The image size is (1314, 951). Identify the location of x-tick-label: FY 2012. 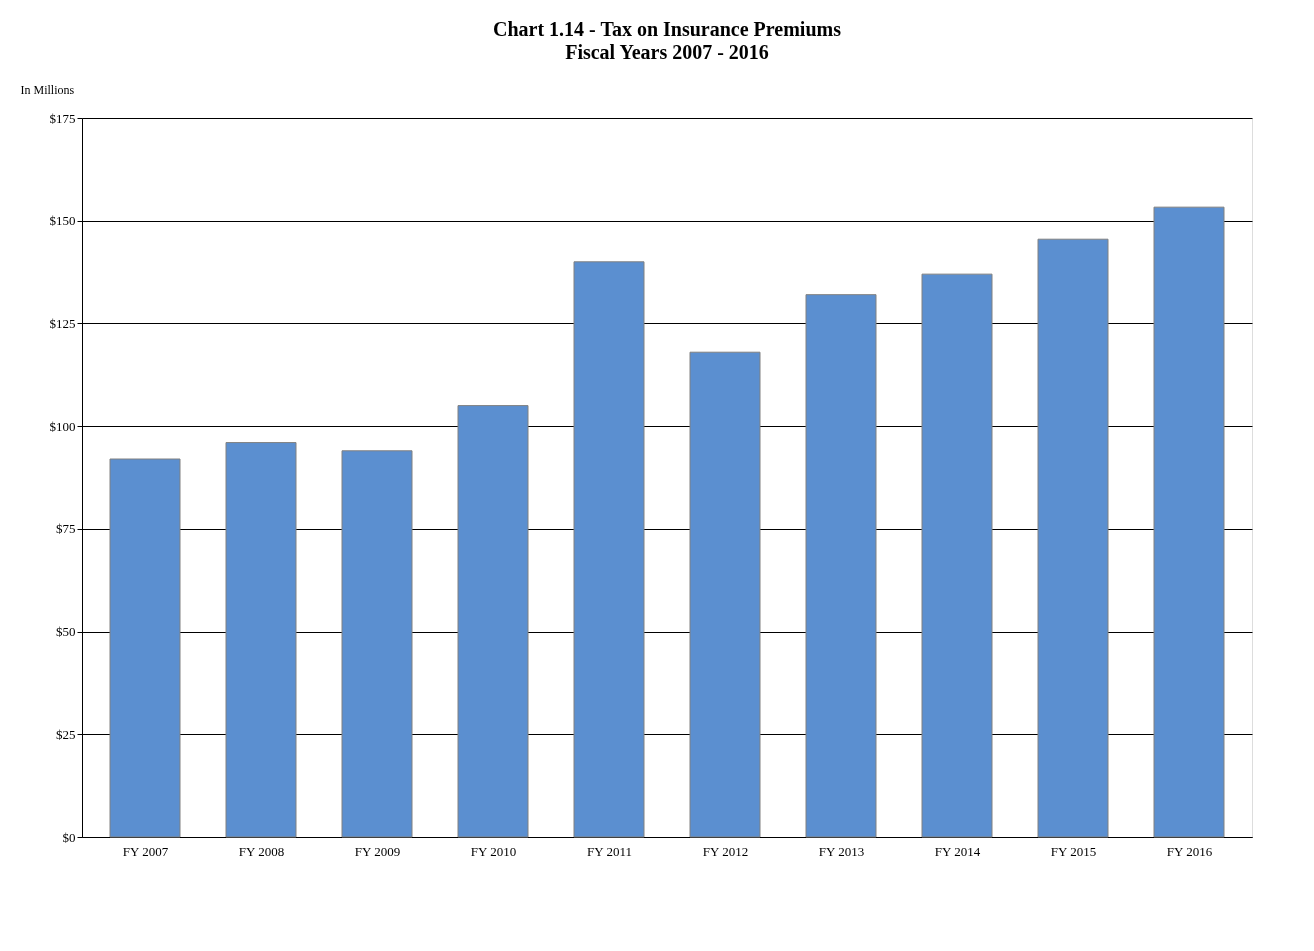
(725, 851).